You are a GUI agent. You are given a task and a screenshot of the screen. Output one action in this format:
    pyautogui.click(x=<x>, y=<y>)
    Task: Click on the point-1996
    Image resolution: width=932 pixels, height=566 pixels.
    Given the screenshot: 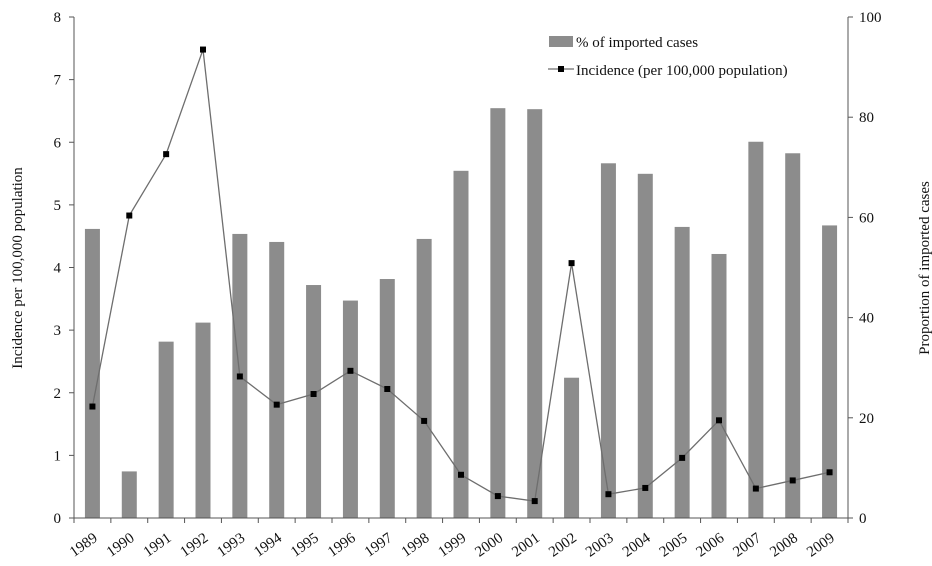 What is the action you would take?
    pyautogui.click(x=350, y=370)
    